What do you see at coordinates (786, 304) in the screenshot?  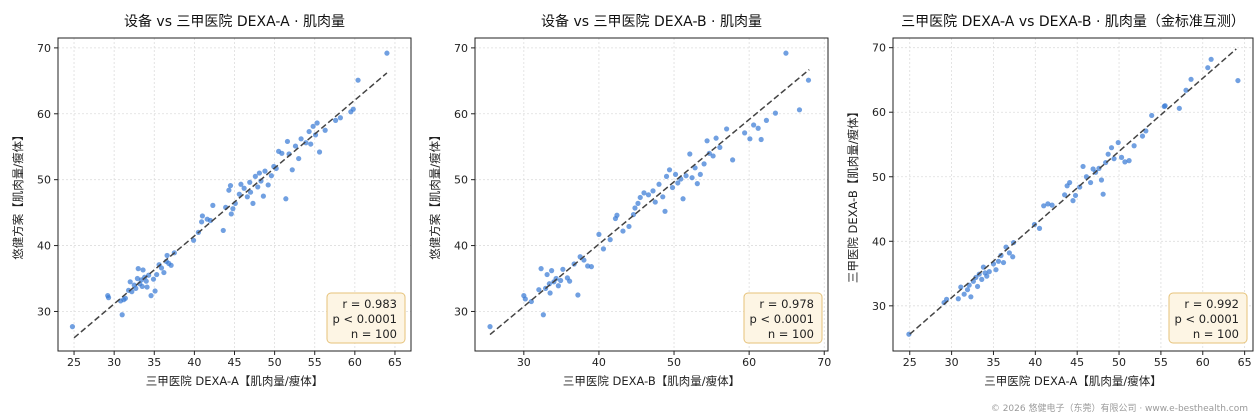 I see `stats-line: r = 0.978` at bounding box center [786, 304].